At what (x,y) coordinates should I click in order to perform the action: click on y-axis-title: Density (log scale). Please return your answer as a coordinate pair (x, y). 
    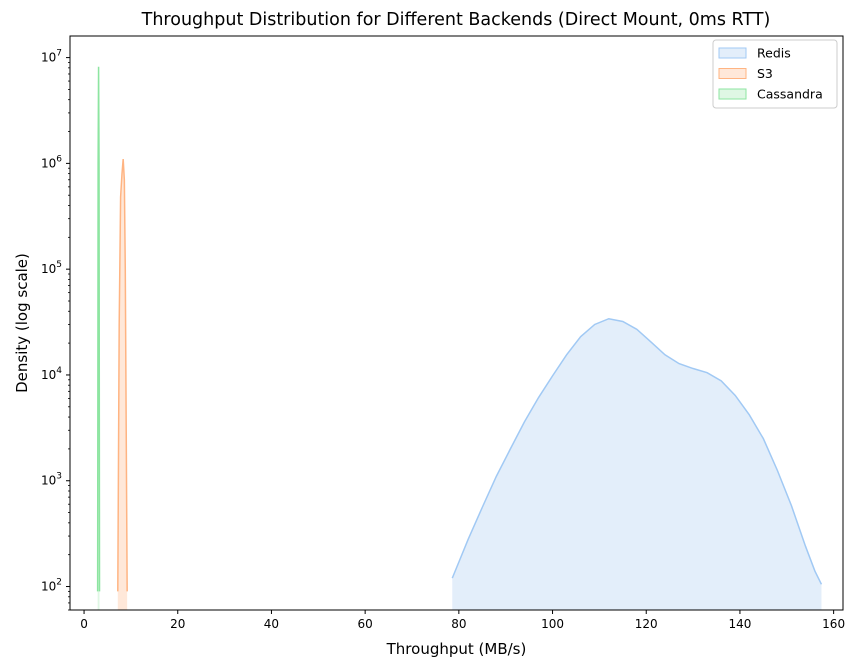
    Looking at the image, I should click on (22, 323).